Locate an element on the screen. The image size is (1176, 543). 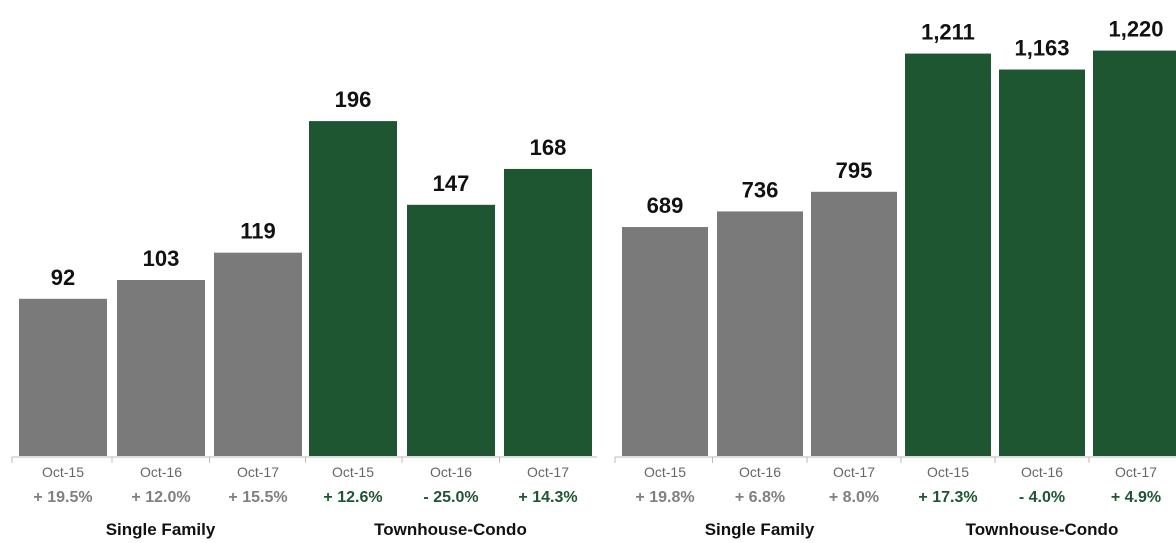
value-label: 736 is located at coordinates (760, 189).